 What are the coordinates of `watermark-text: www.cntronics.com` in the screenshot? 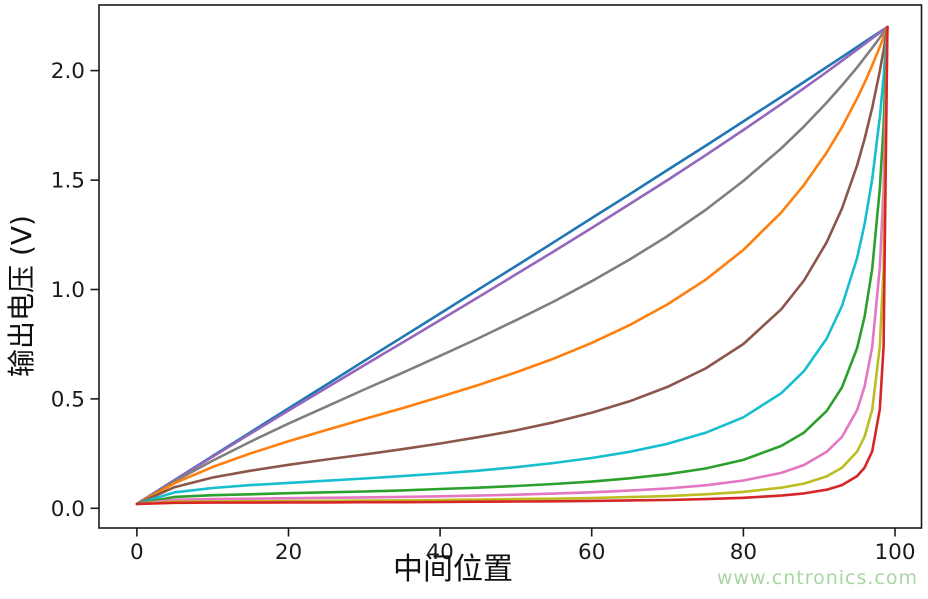 It's located at (817, 578).